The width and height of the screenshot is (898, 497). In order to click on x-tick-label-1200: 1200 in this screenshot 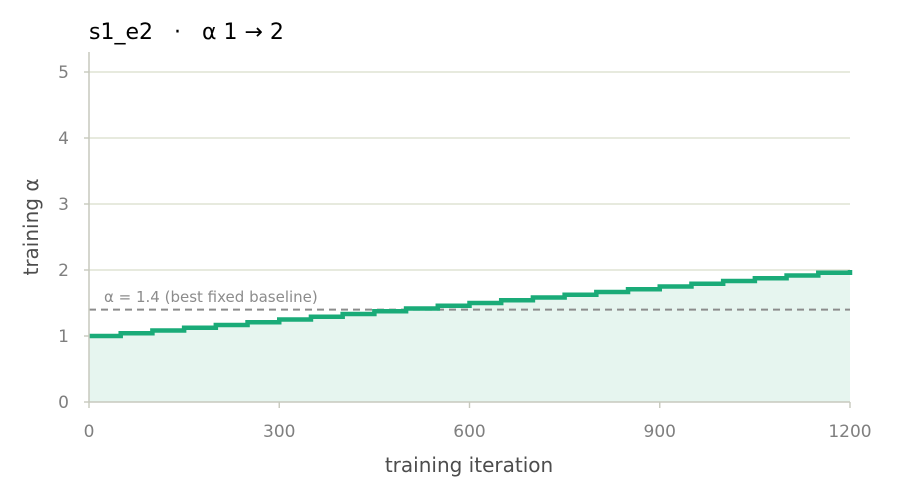, I will do `click(849, 432)`.